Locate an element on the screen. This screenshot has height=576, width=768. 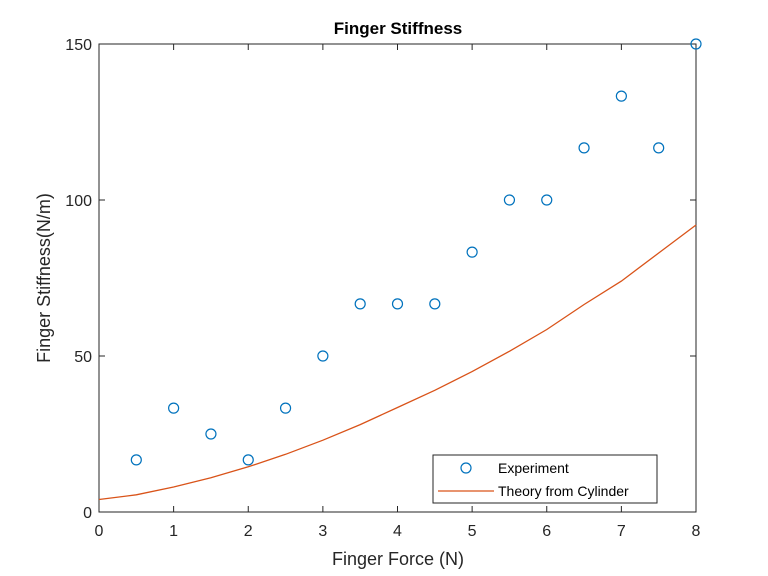
legend: Experiment Theory from Cylinder is located at coordinates (545, 479).